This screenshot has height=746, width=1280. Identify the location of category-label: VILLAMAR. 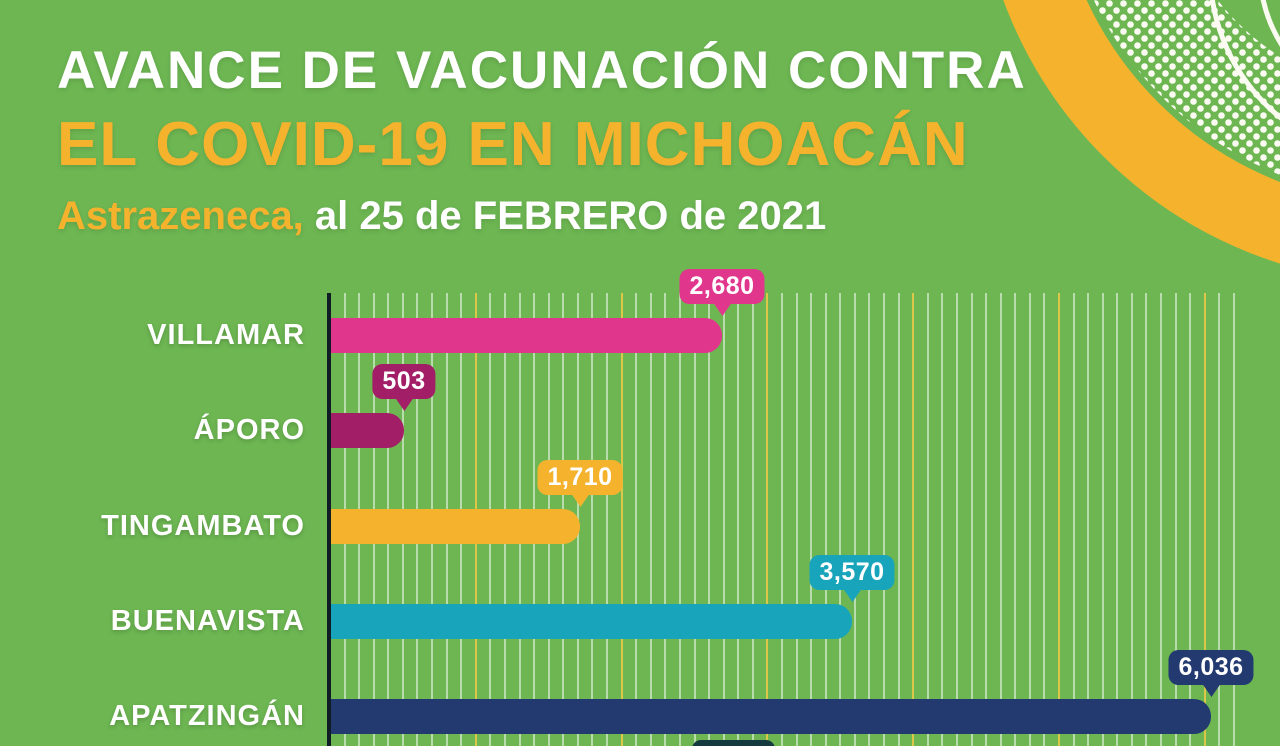
(226, 335).